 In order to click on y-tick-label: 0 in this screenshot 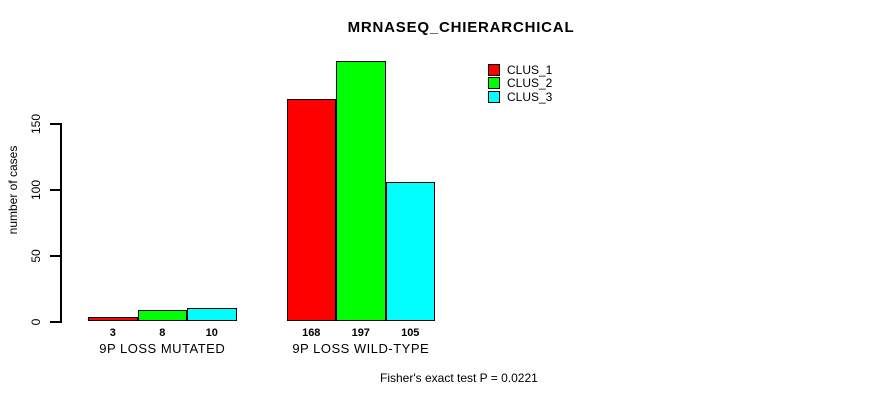, I will do `click(36, 322)`.